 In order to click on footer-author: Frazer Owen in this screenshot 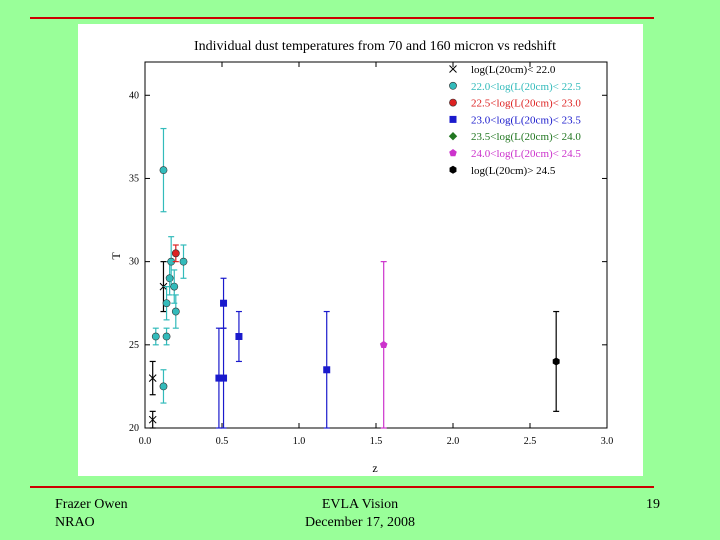, I will do `click(91, 504)`.